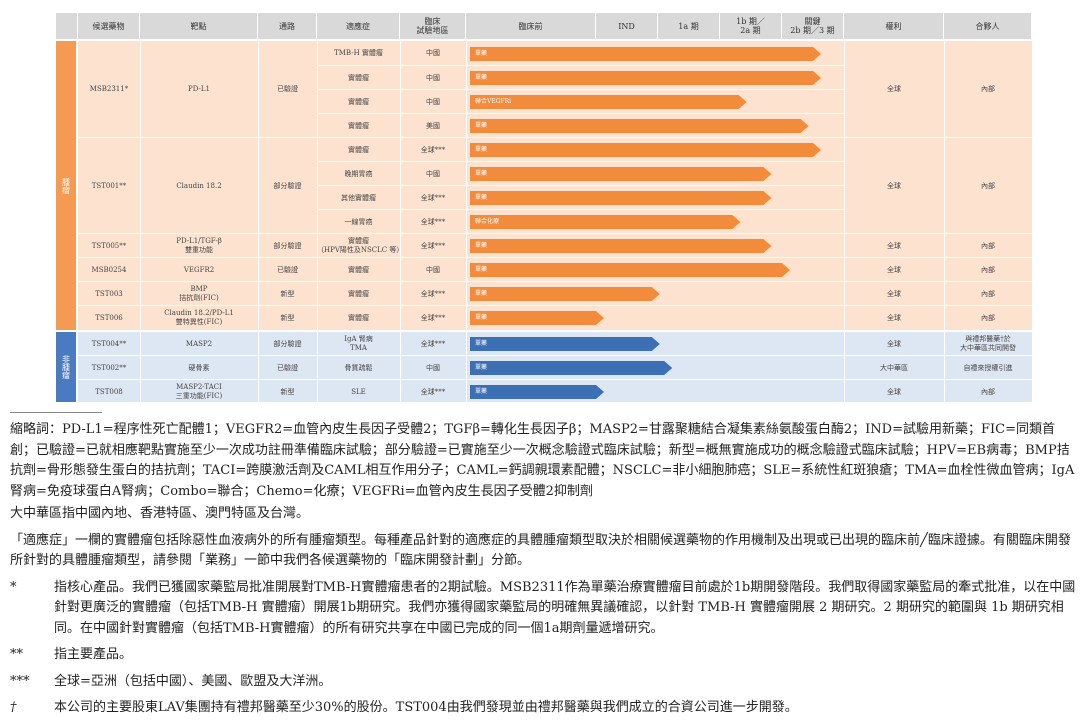  Describe the element at coordinates (199, 245) in the screenshot. I see `cell-target: PD-L1/TGF-β 雙重功能` at that location.